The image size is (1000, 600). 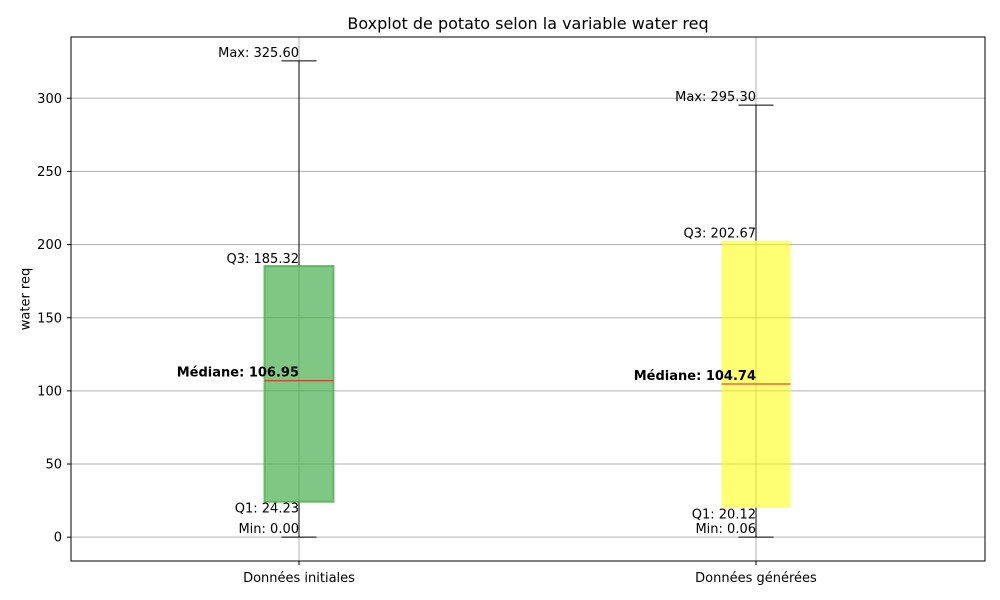 I want to click on x-tick-label: Données générées, so click(x=756, y=578).